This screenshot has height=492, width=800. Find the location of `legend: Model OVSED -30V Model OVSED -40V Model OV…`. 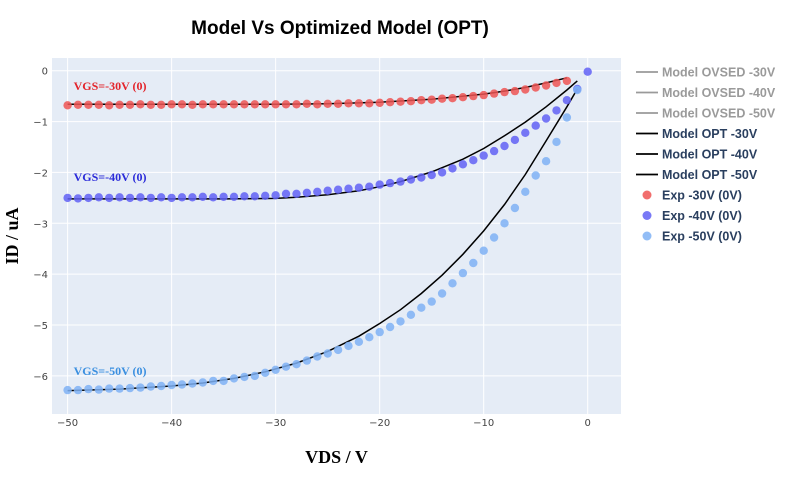

legend: Model OVSED -30V Model OVSED -40V Model OV… is located at coordinates (706, 155).